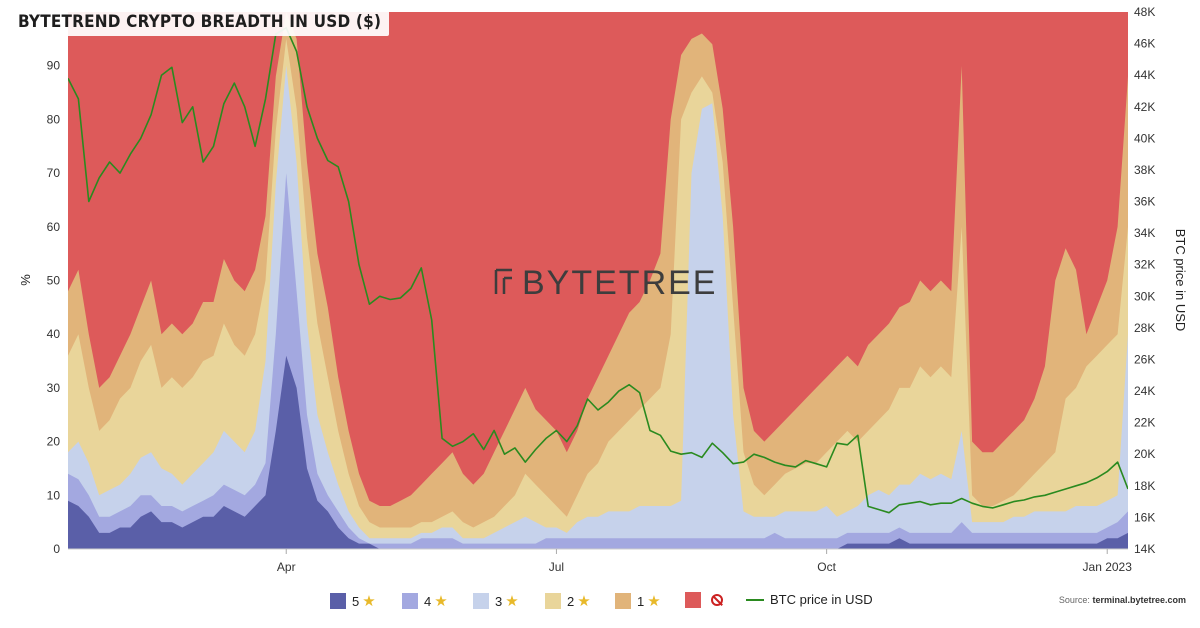 This screenshot has height=628, width=1200. What do you see at coordinates (54, 495) in the screenshot?
I see `y-left-tick-label: 10` at bounding box center [54, 495].